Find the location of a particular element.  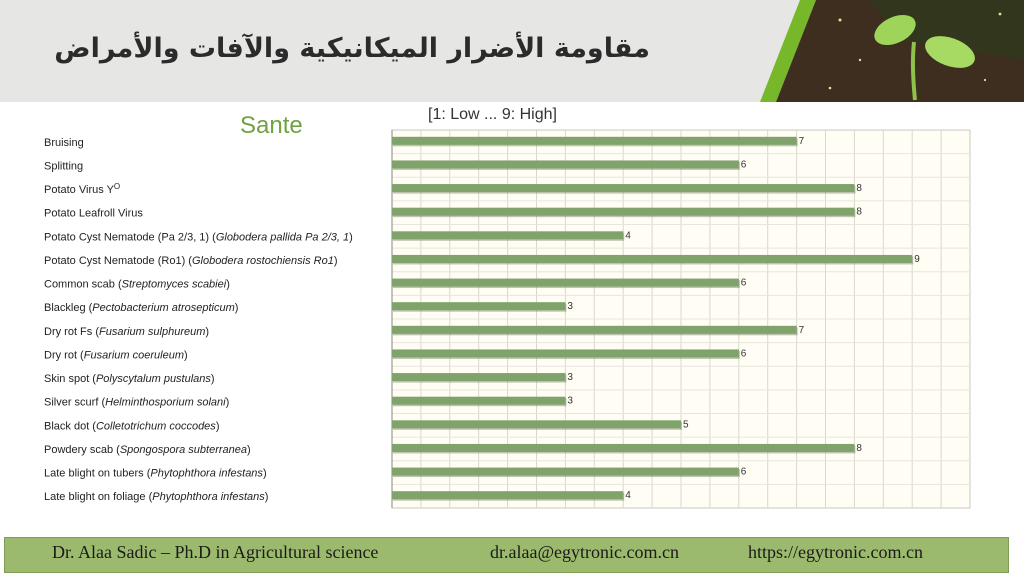

category-label: Dry rot Fs (Fusarium sulphureum) is located at coordinates (126, 332).